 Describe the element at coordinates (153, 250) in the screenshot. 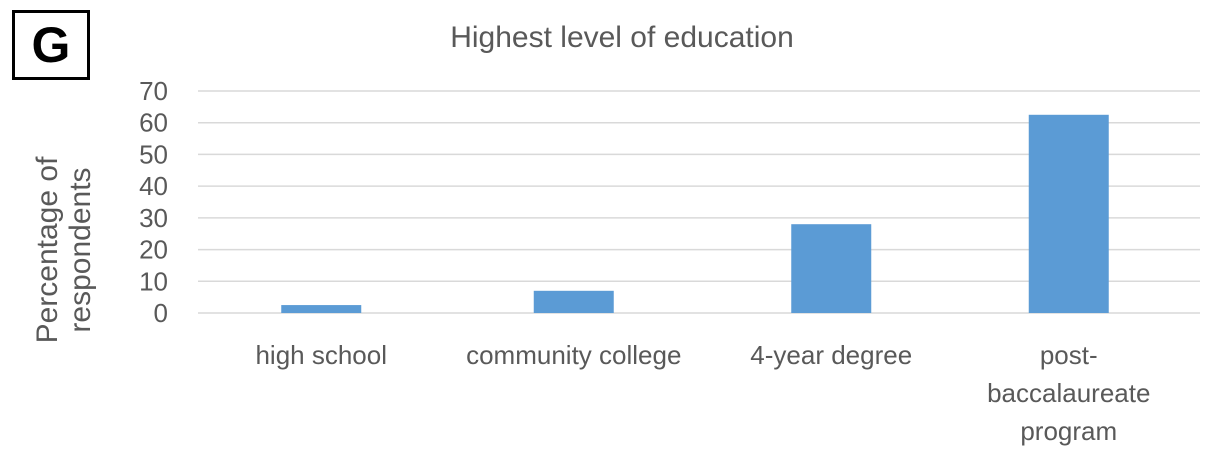

I see `y-tick-label: 20` at that location.